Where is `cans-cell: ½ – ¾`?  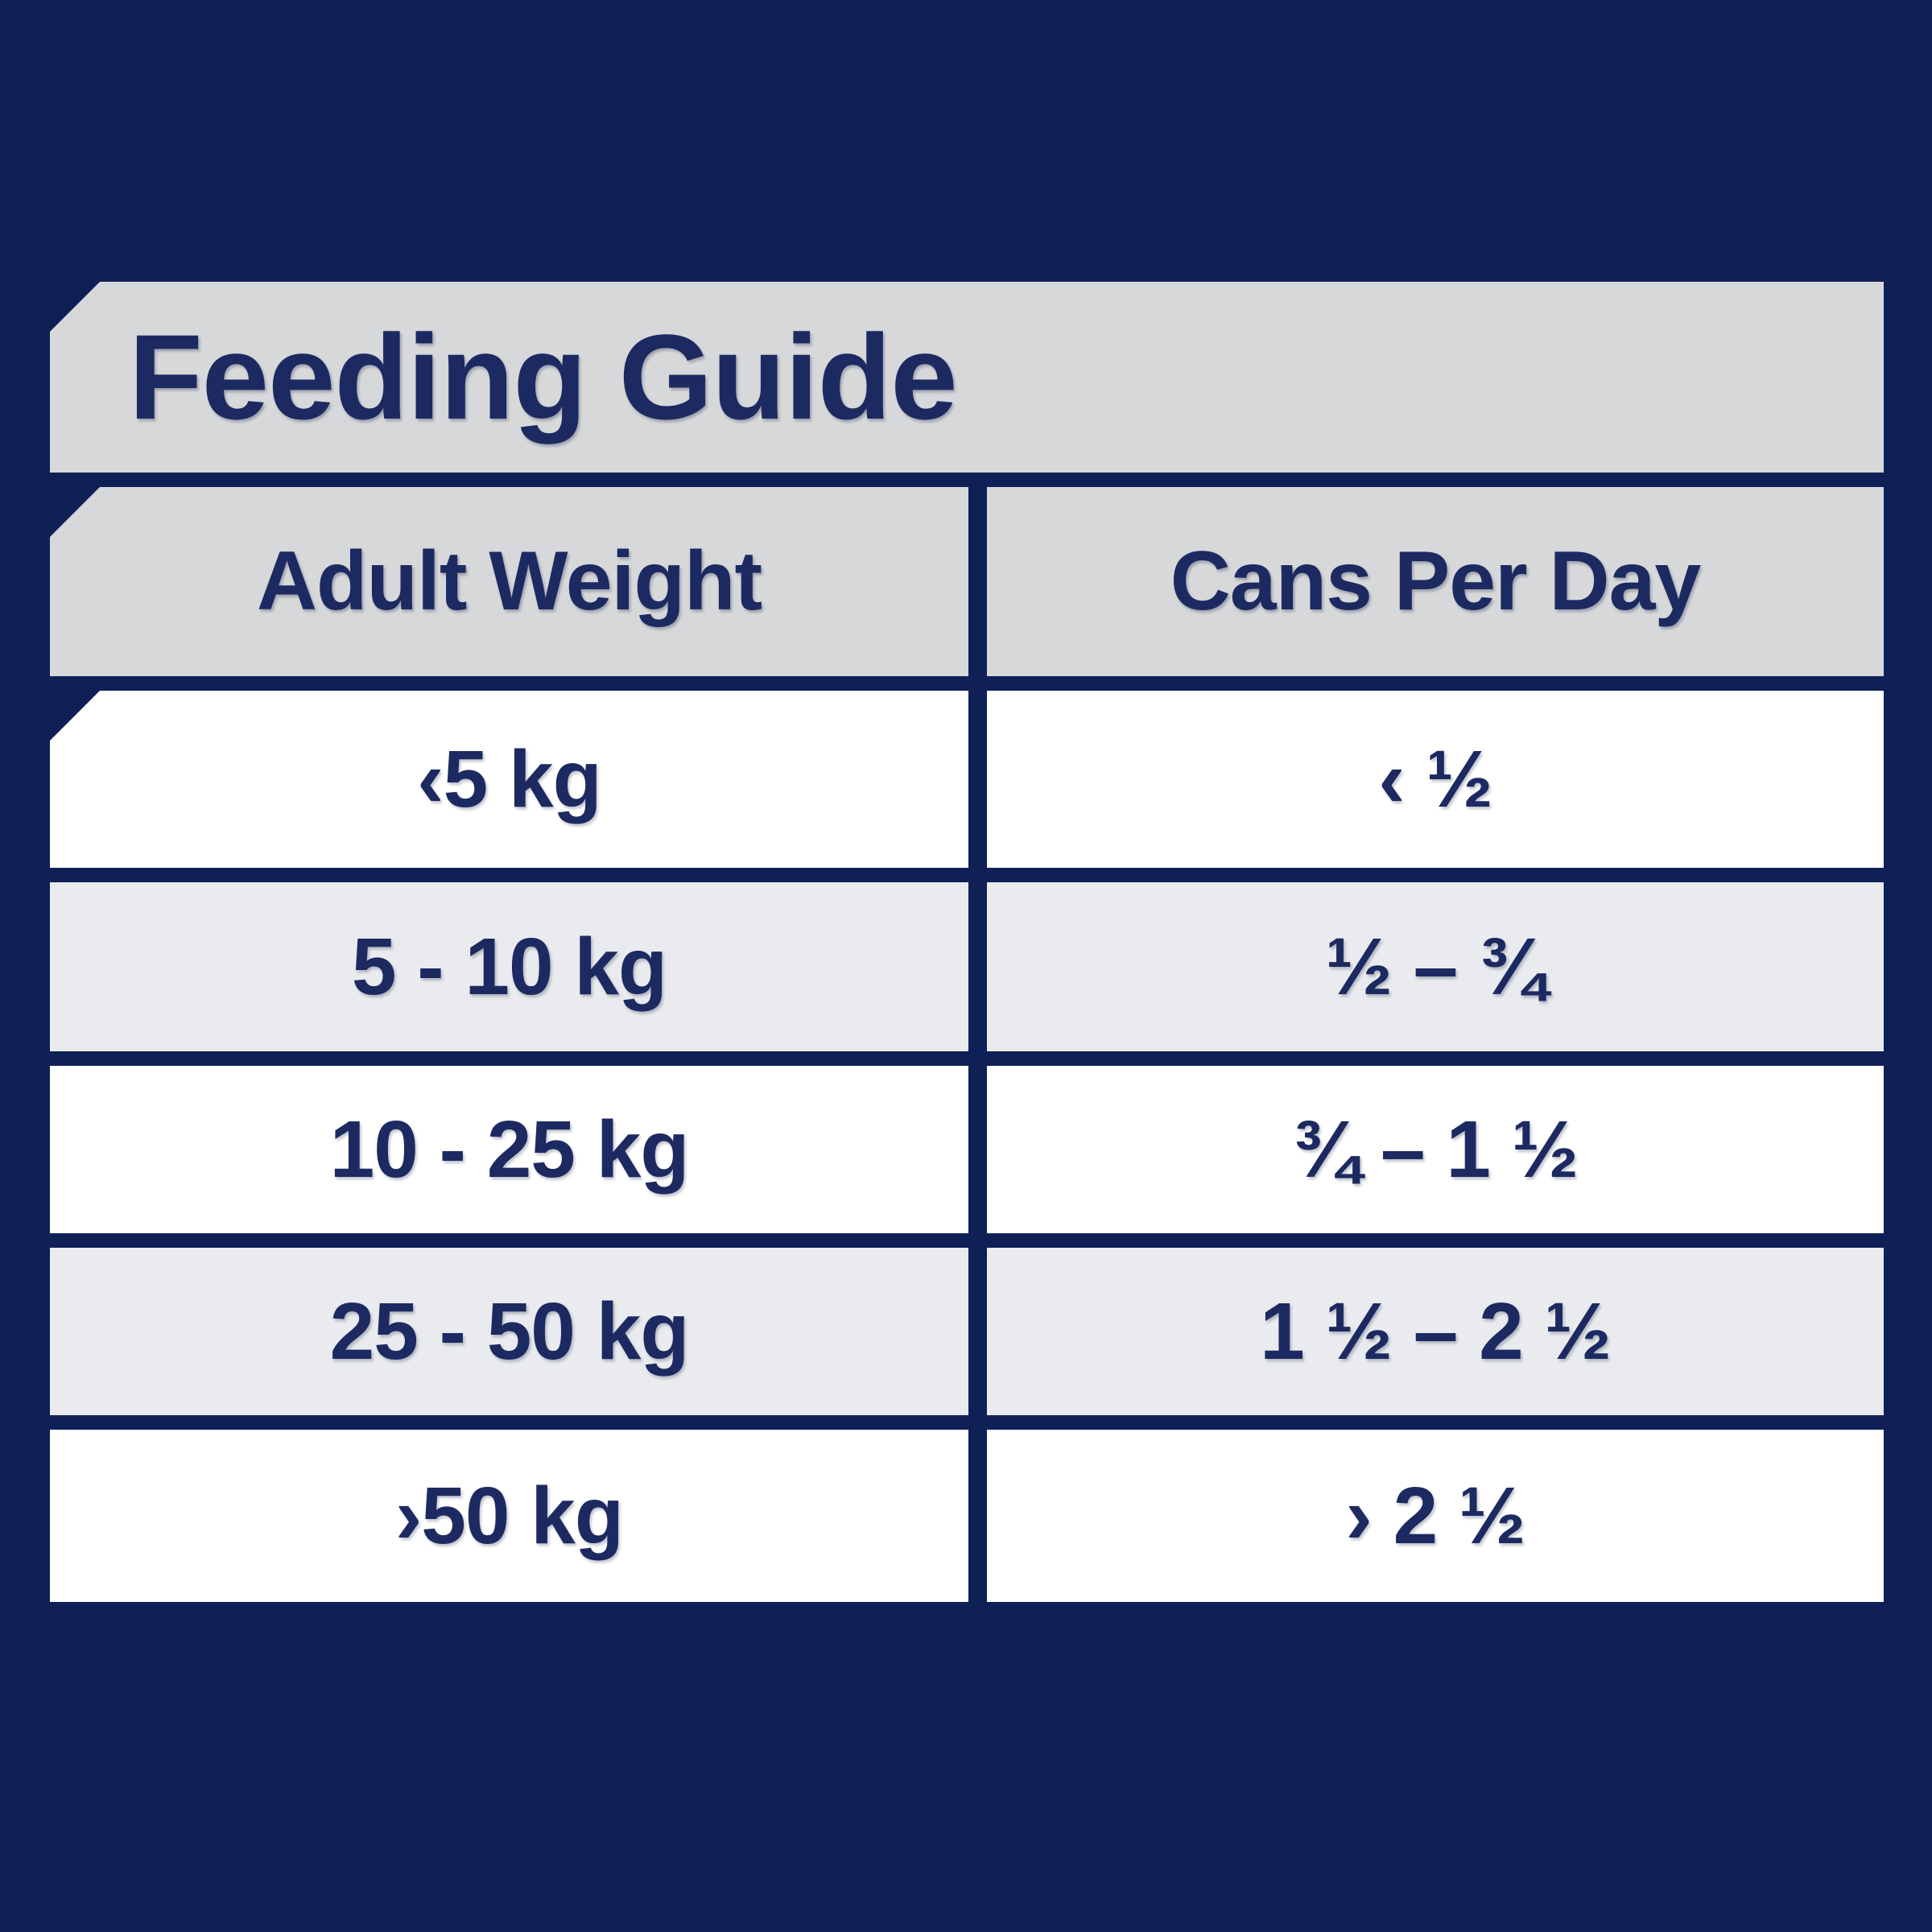
cans-cell: ½ – ¾ is located at coordinates (1435, 966).